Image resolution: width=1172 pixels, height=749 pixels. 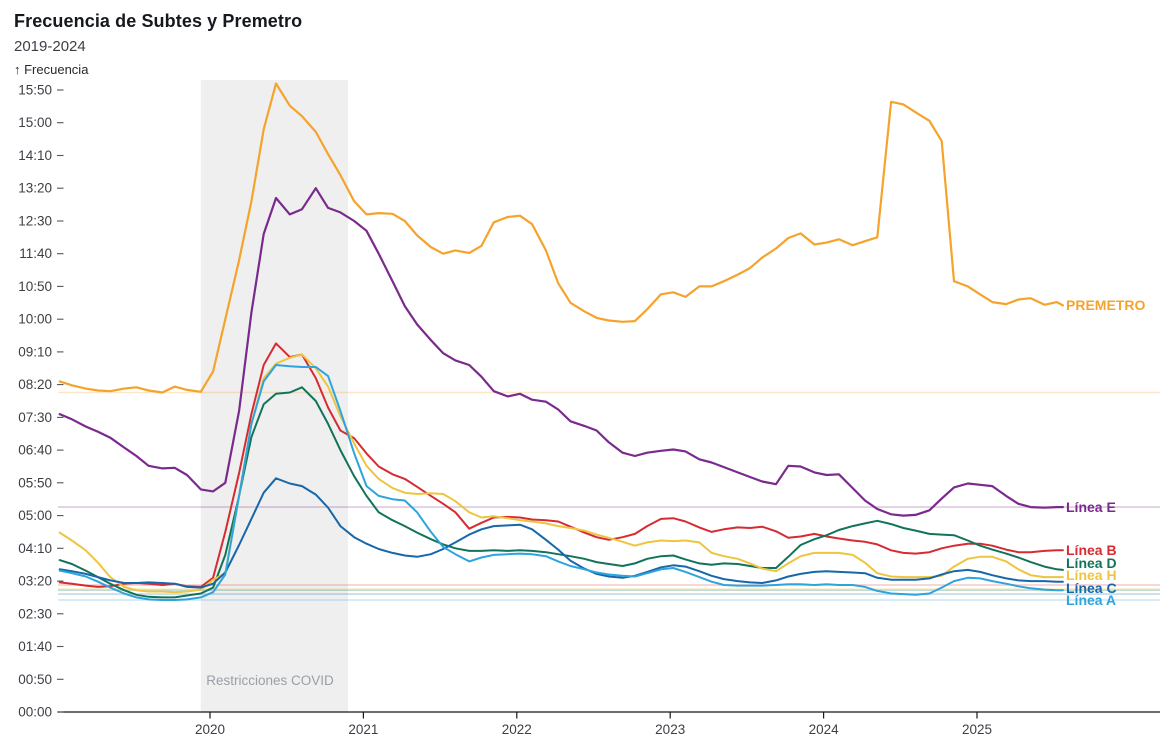 What do you see at coordinates (35, 581) in the screenshot?
I see `y-tick-label: 03:20` at bounding box center [35, 581].